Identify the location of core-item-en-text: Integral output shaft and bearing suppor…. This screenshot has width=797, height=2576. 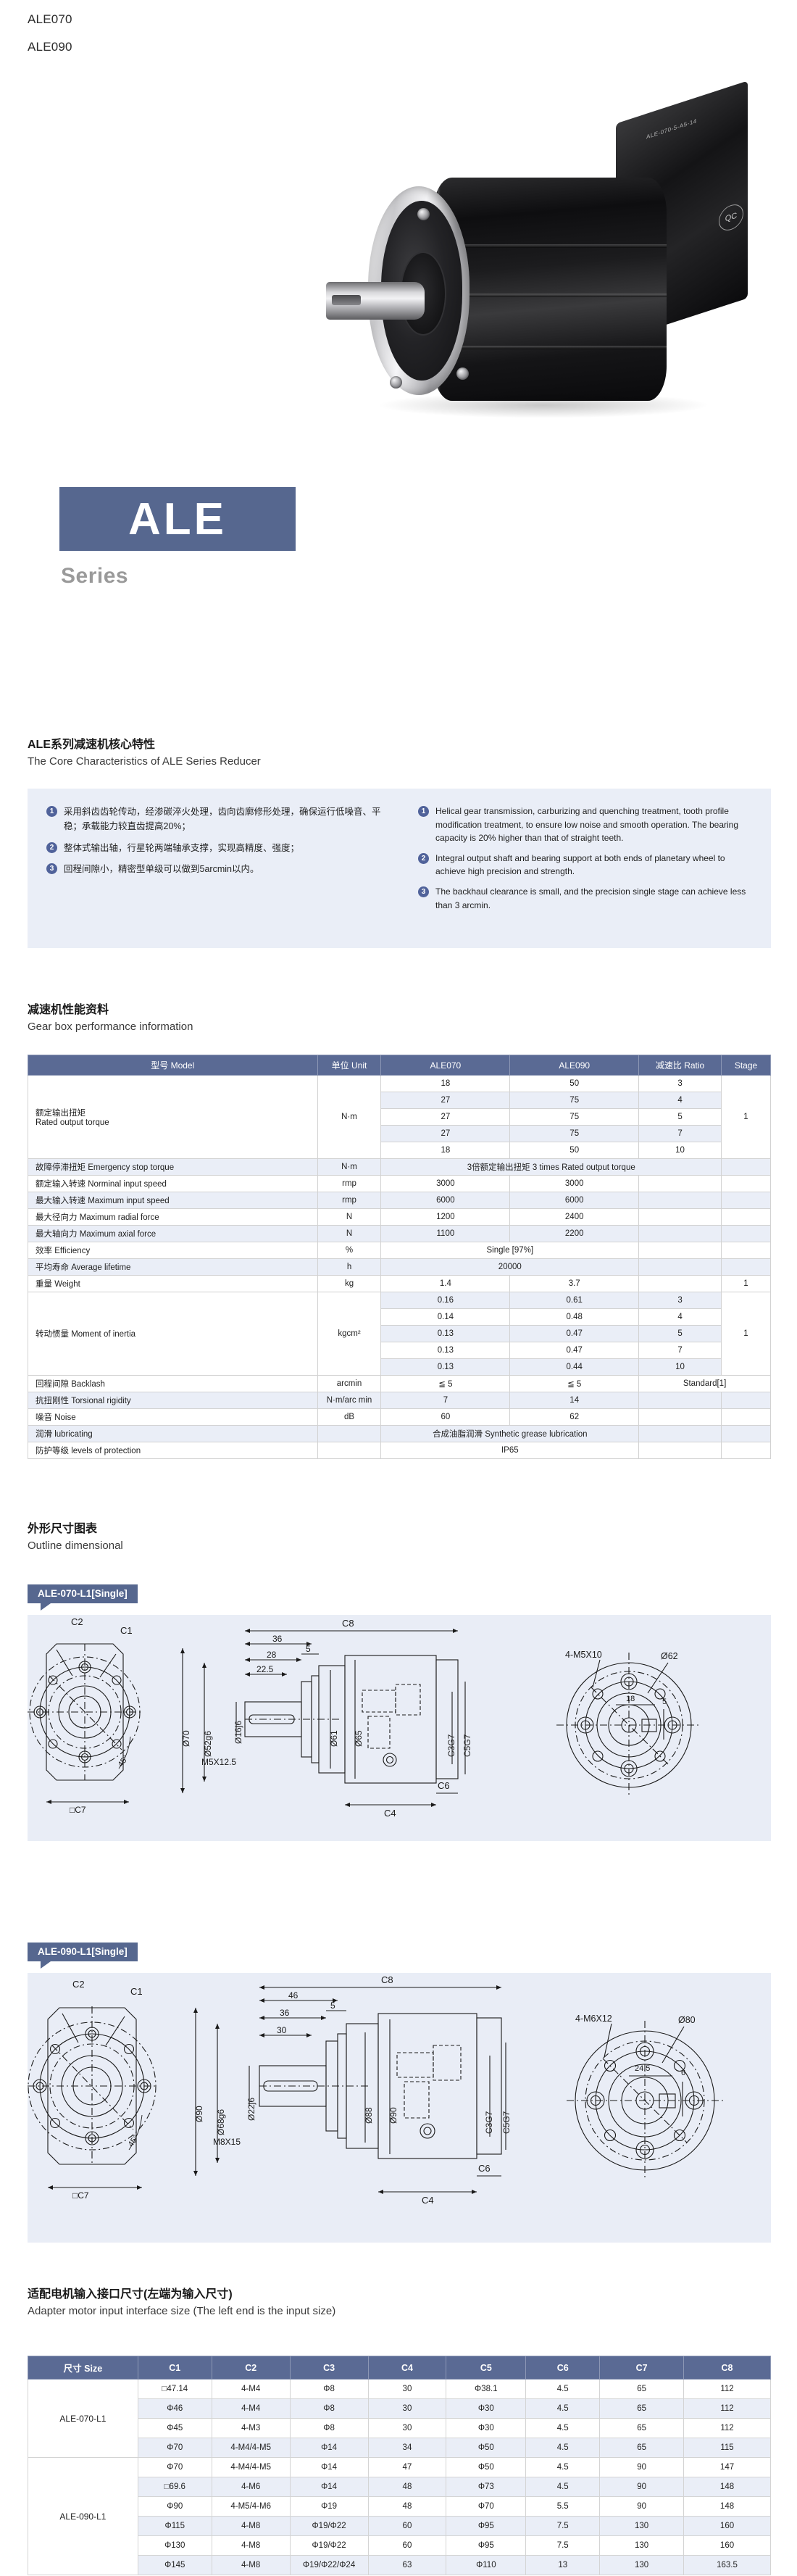
(580, 864).